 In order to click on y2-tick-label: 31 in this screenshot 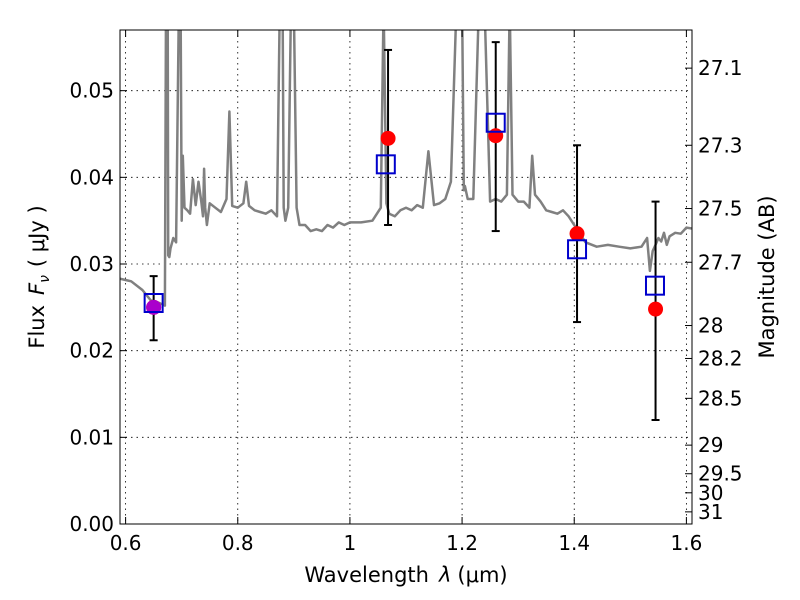, I will do `click(710, 512)`.